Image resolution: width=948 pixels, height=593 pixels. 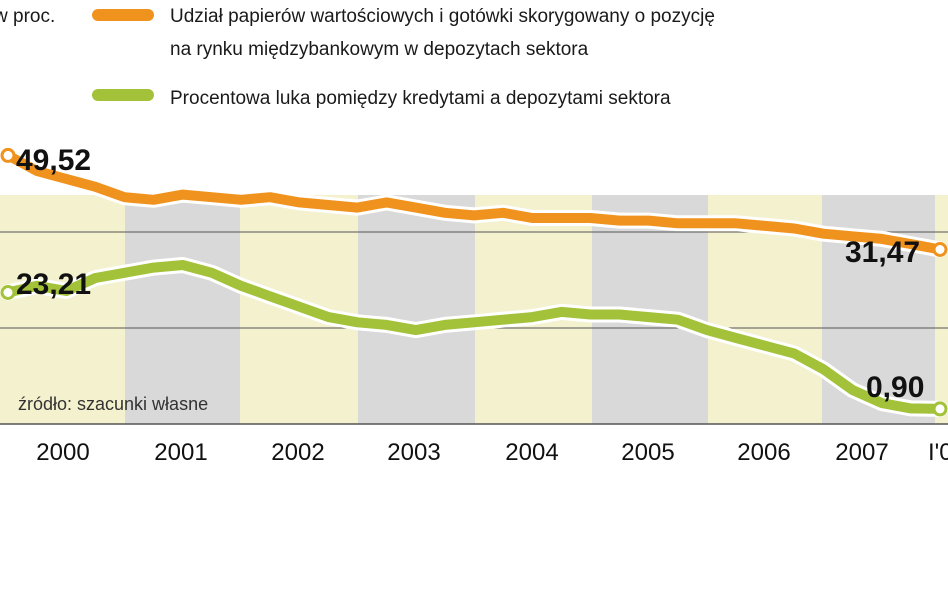 What do you see at coordinates (53, 284) in the screenshot?
I see `series2-start-label: 23,21` at bounding box center [53, 284].